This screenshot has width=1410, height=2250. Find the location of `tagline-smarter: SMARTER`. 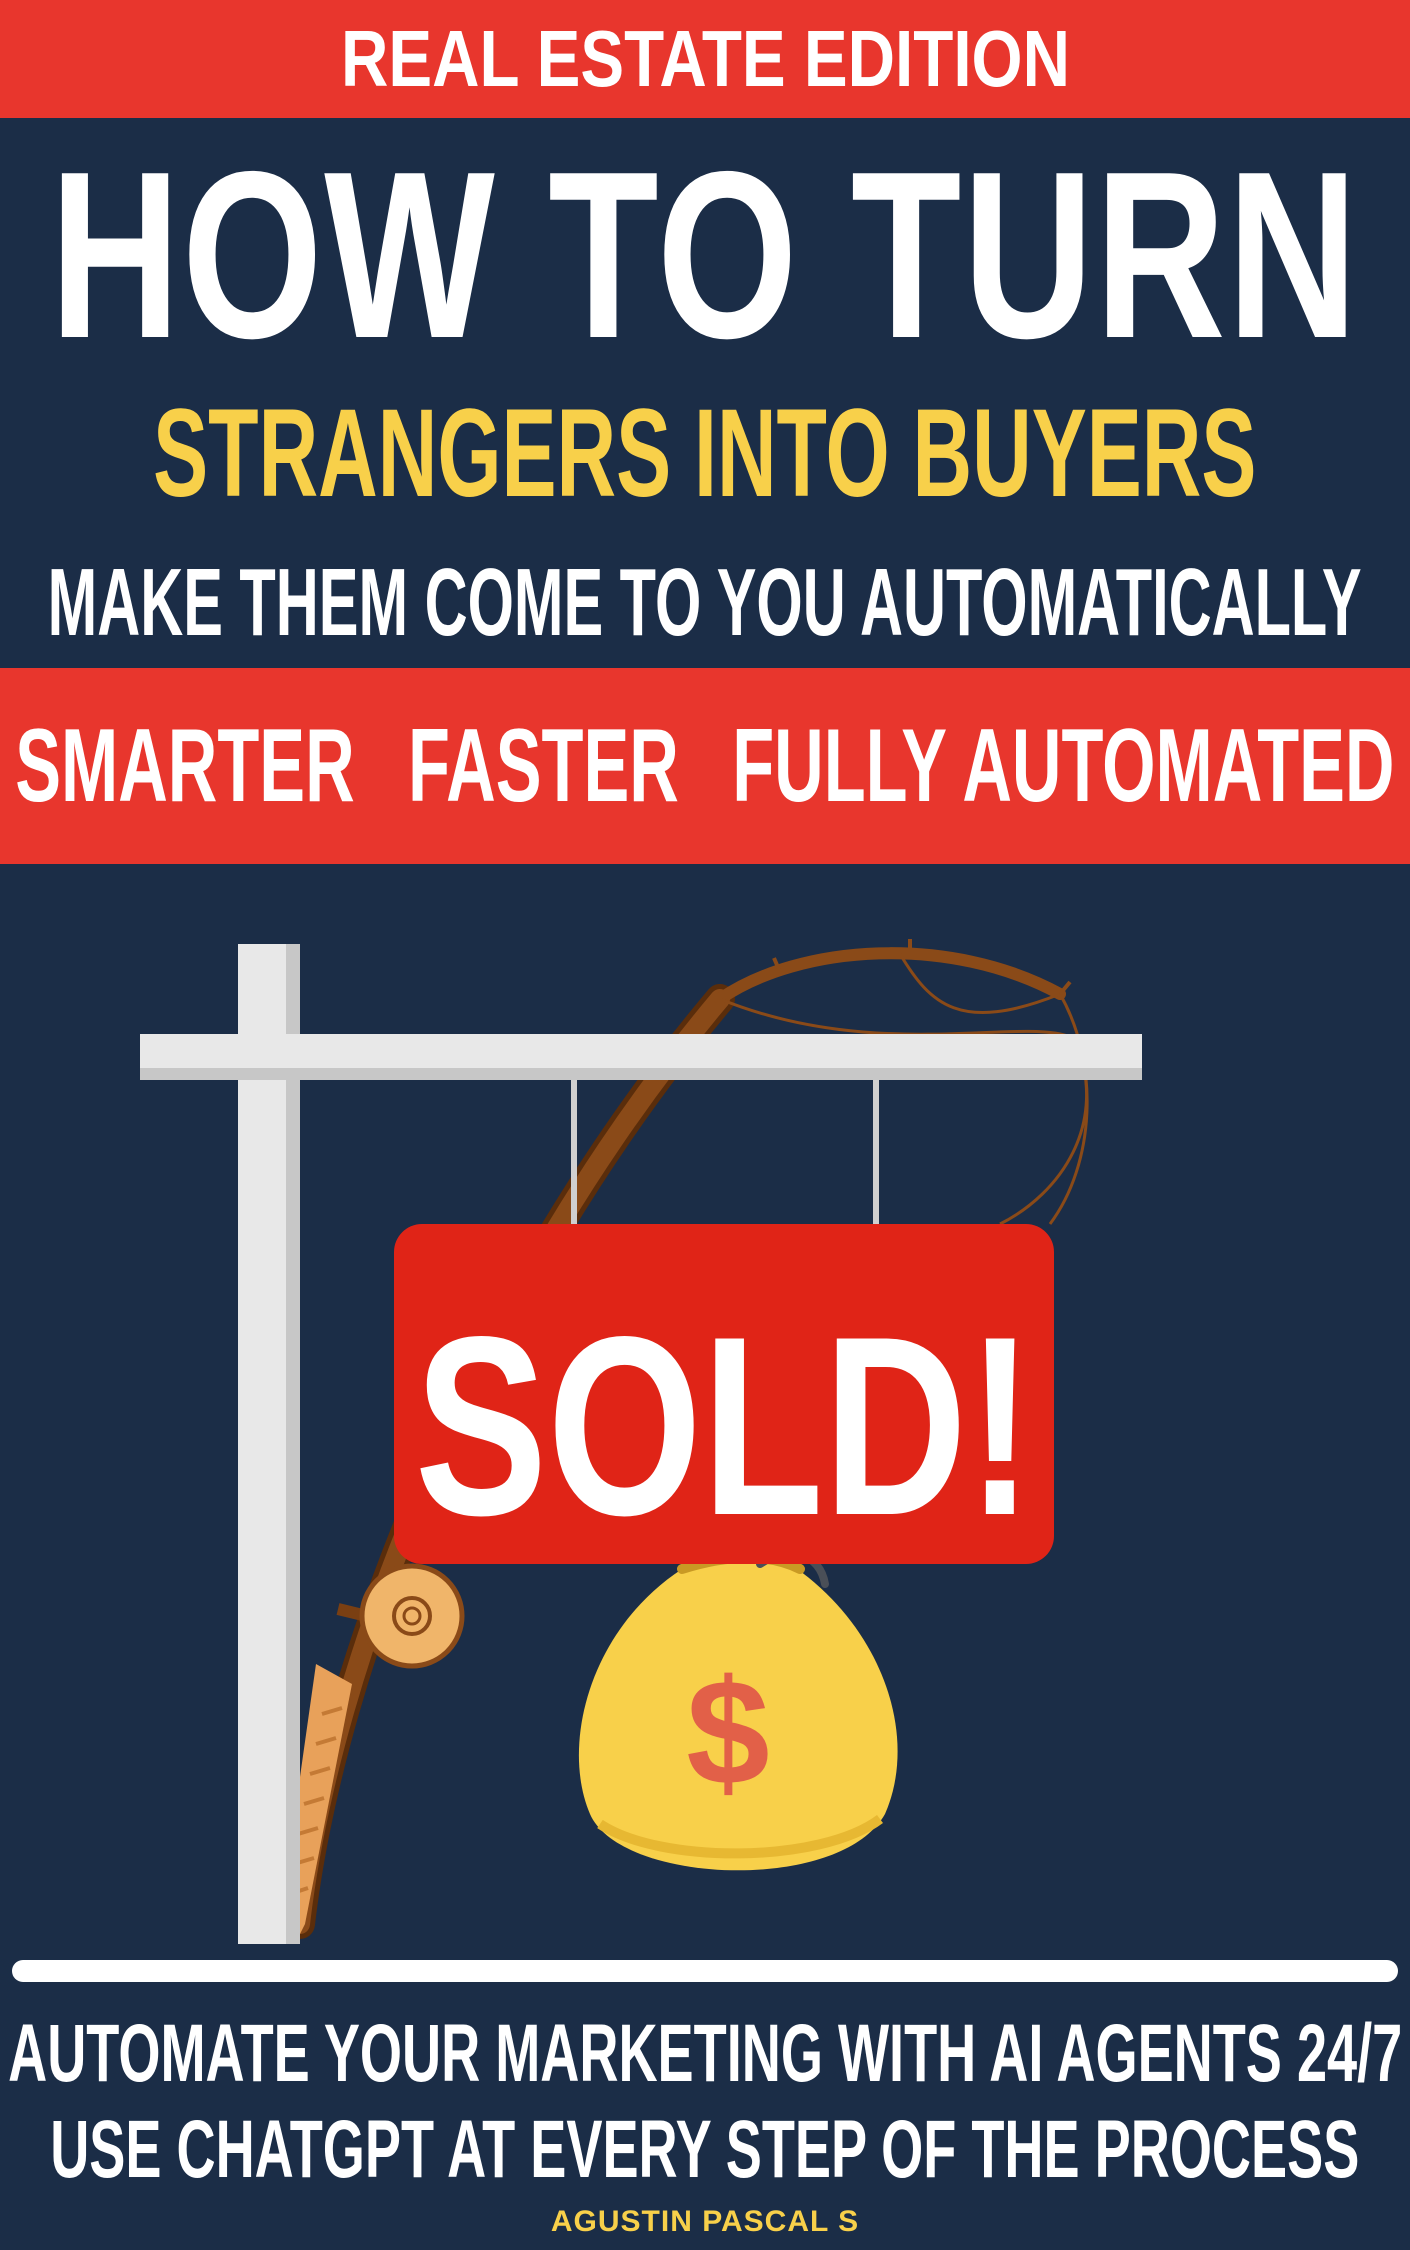

tagline-smarter: SMARTER is located at coordinates (185, 765).